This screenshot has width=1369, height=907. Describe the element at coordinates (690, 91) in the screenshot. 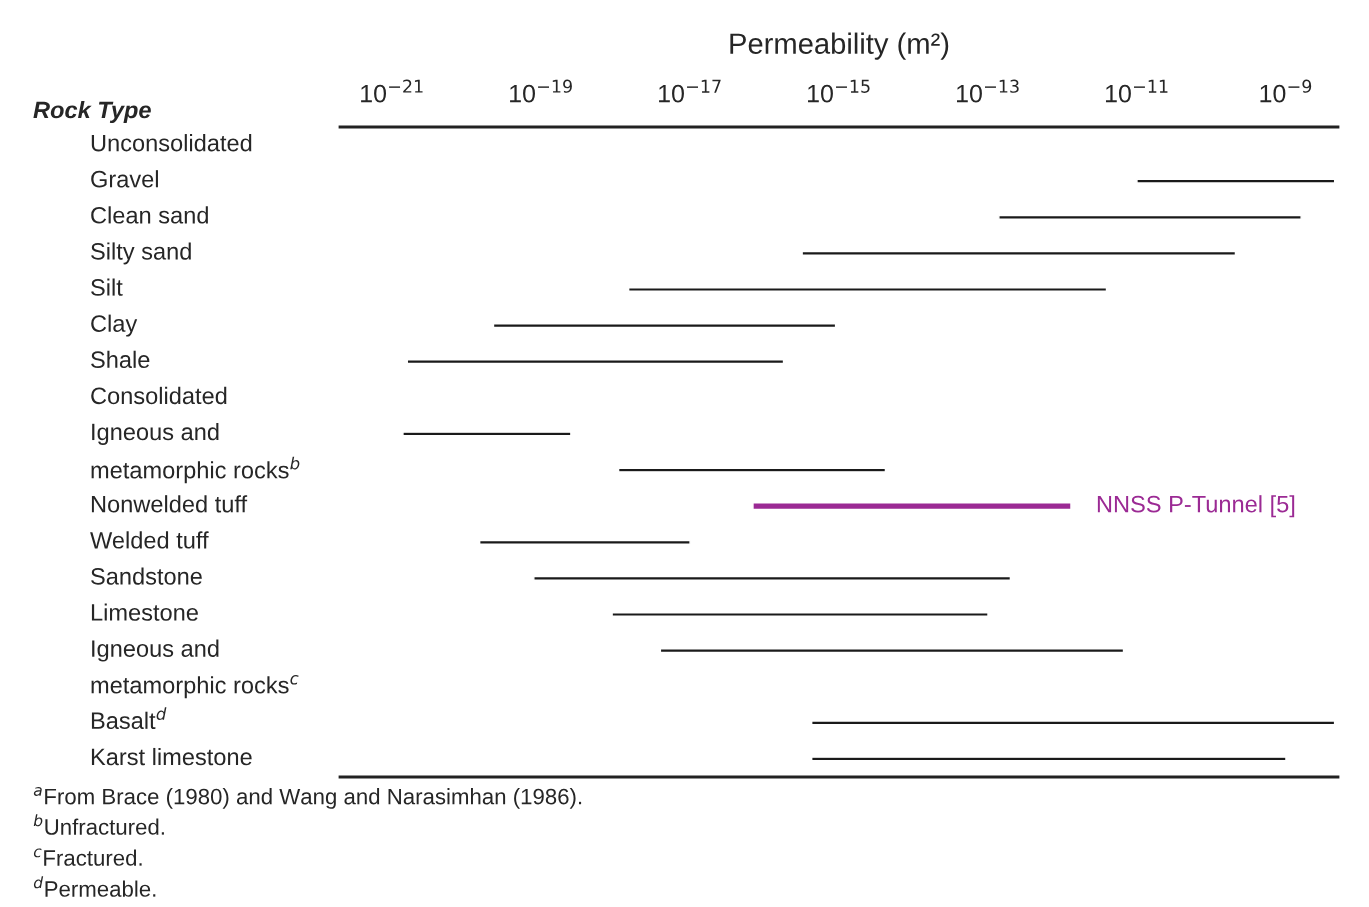

I see `x-tick-label: 10$^{−17}$` at that location.